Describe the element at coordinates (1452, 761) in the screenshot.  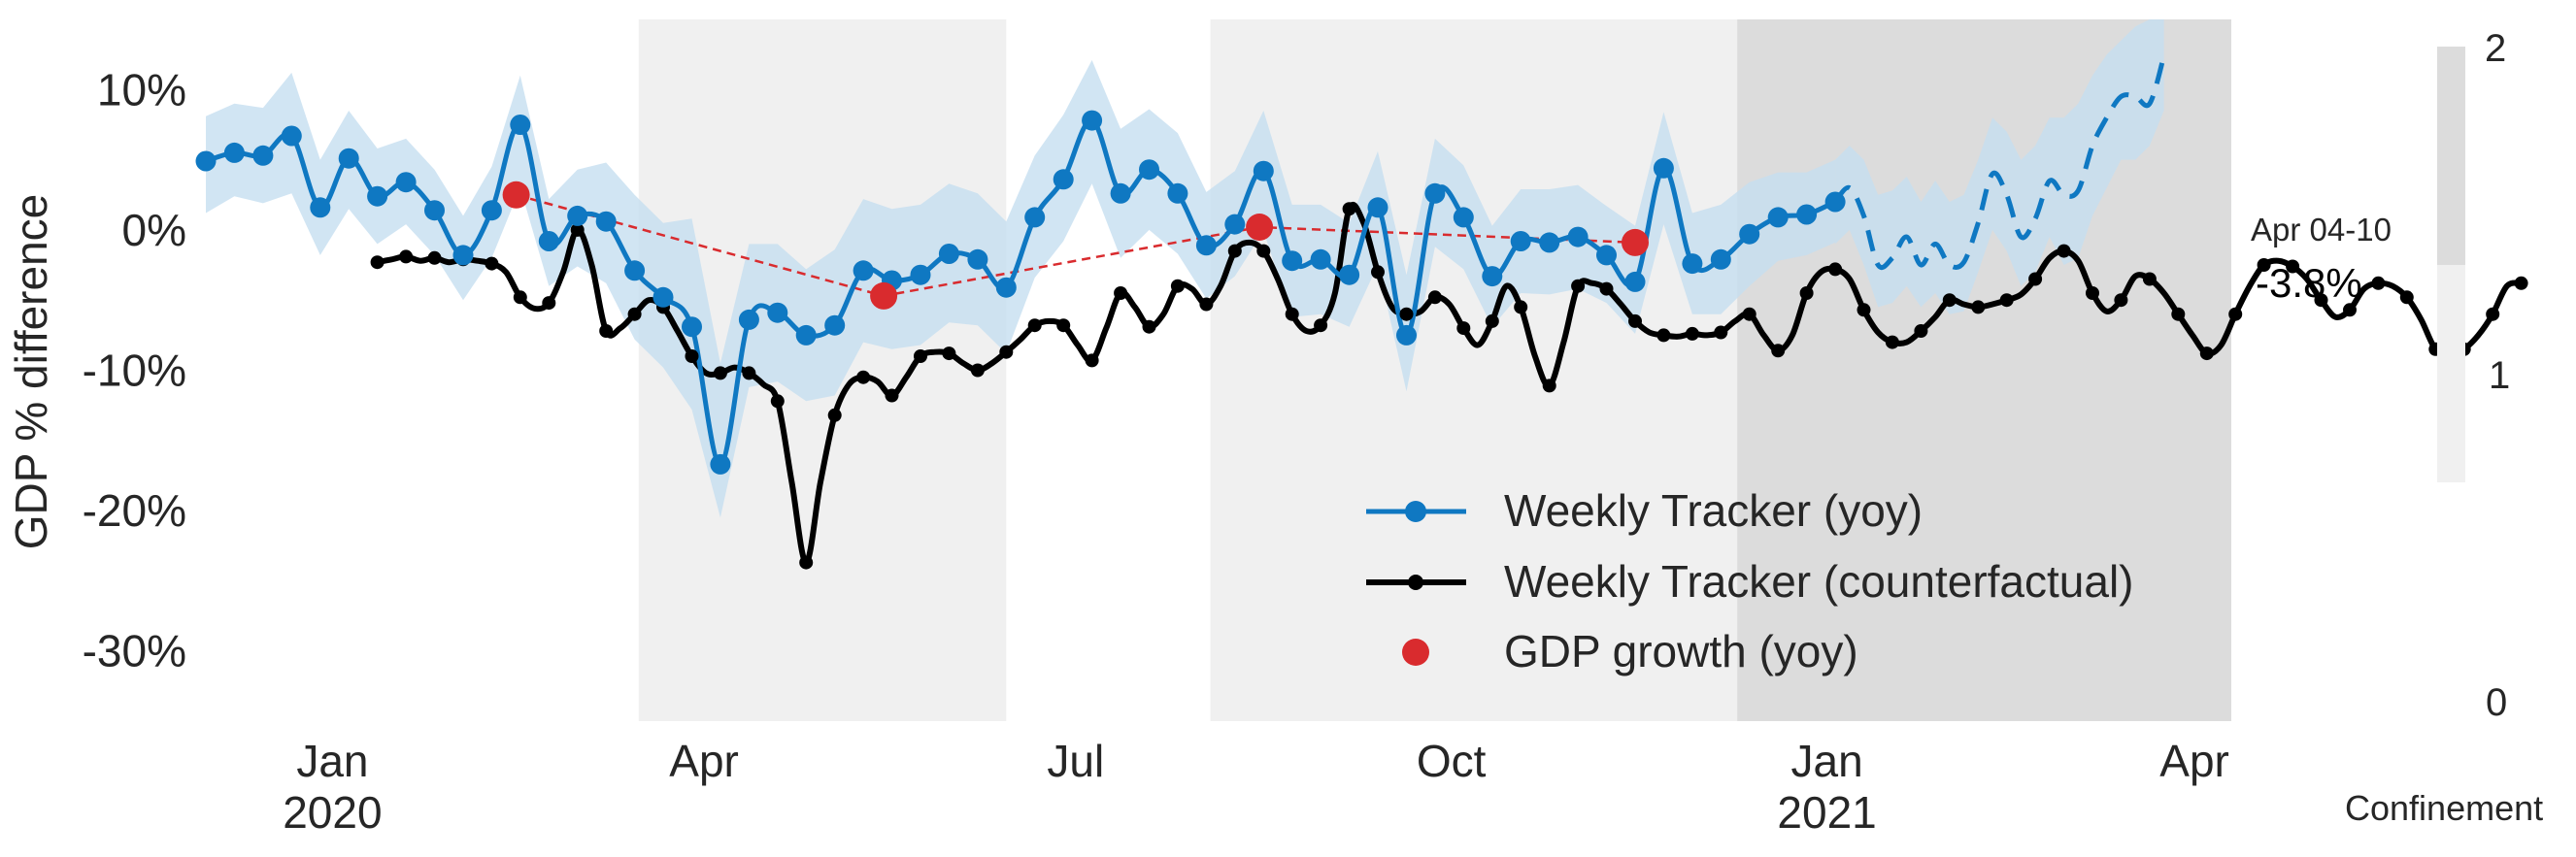
I see `x-tick-label: Oct` at that location.